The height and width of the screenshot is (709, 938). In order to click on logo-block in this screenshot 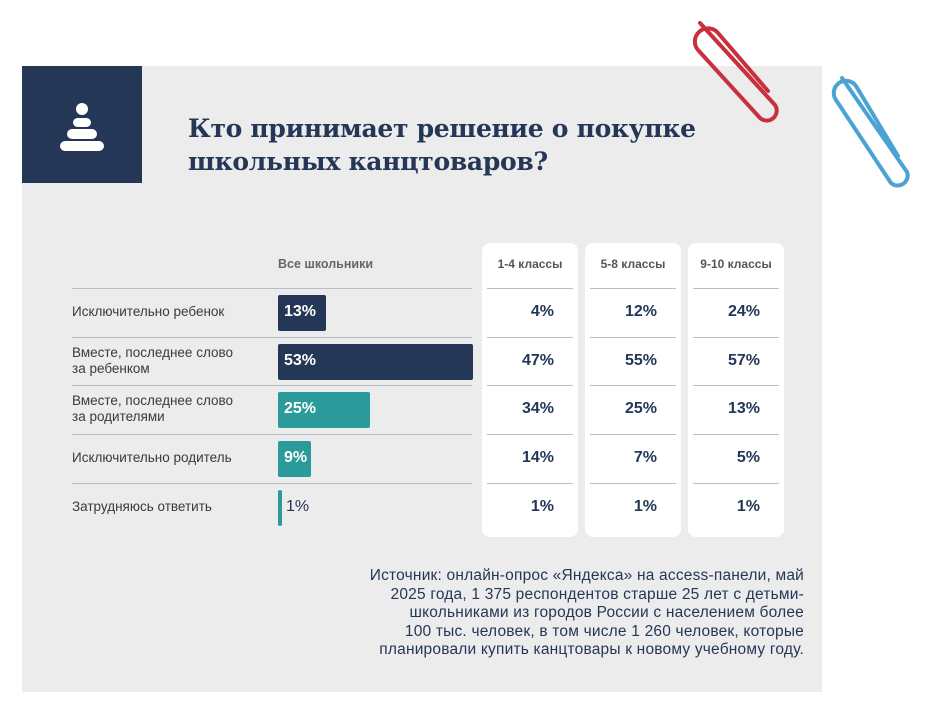, I will do `click(82, 124)`.